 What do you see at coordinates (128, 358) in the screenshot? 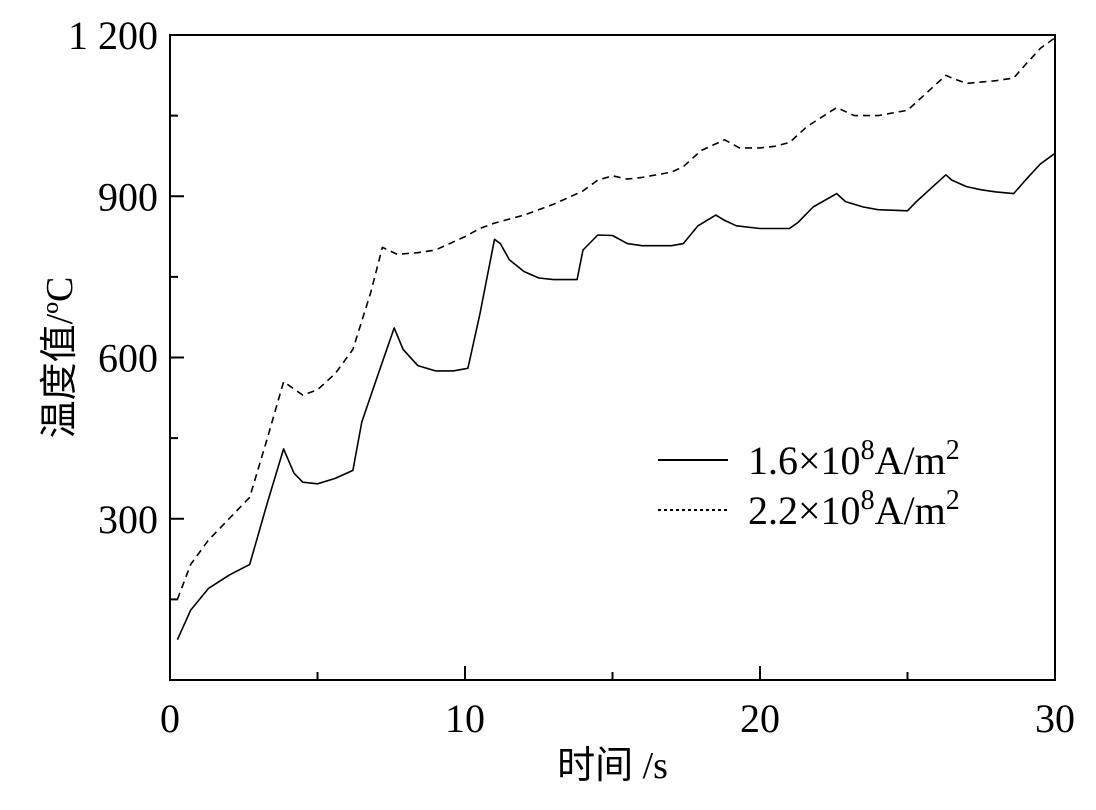
I see `y-tick-label: 600` at bounding box center [128, 358].